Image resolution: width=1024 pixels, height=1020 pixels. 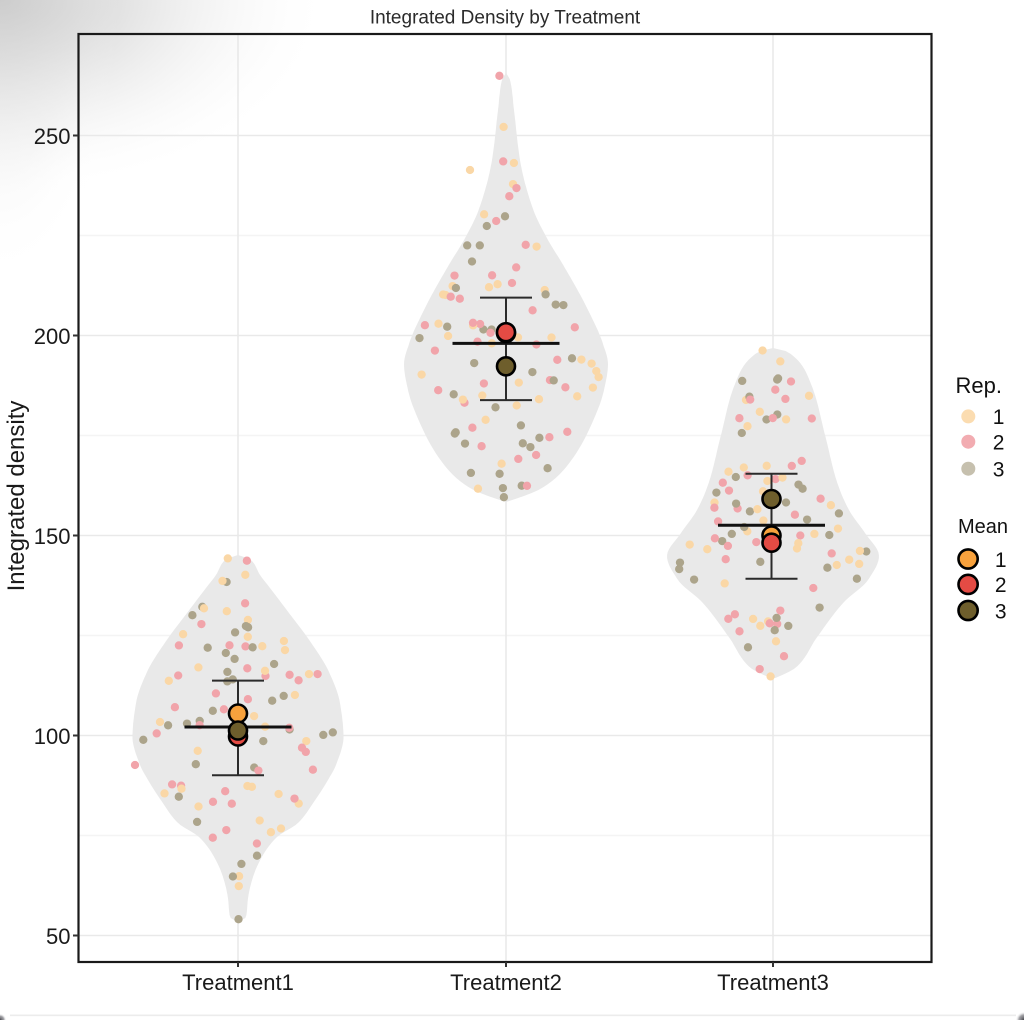 What do you see at coordinates (52, 136) in the screenshot?
I see `svg-text: 250` at bounding box center [52, 136].